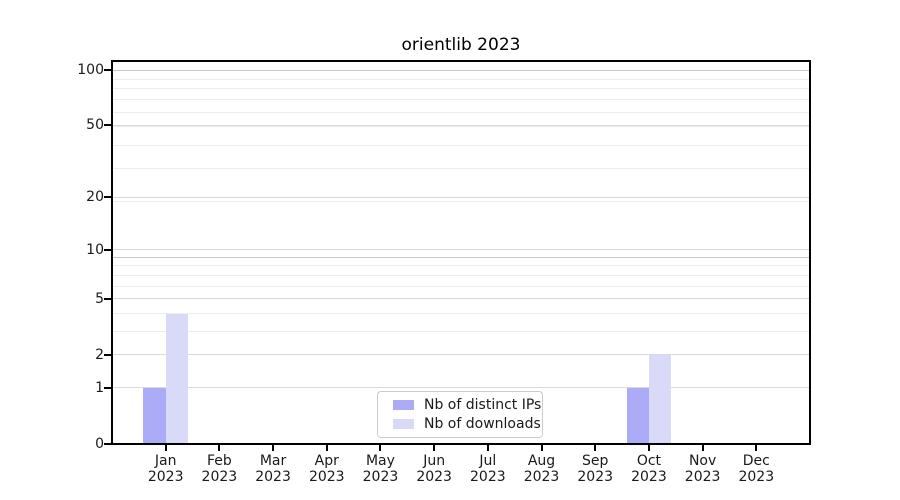 This screenshot has height=500, width=900. Describe the element at coordinates (112, 252) in the screenshot. I see `y-axis-spine` at that location.